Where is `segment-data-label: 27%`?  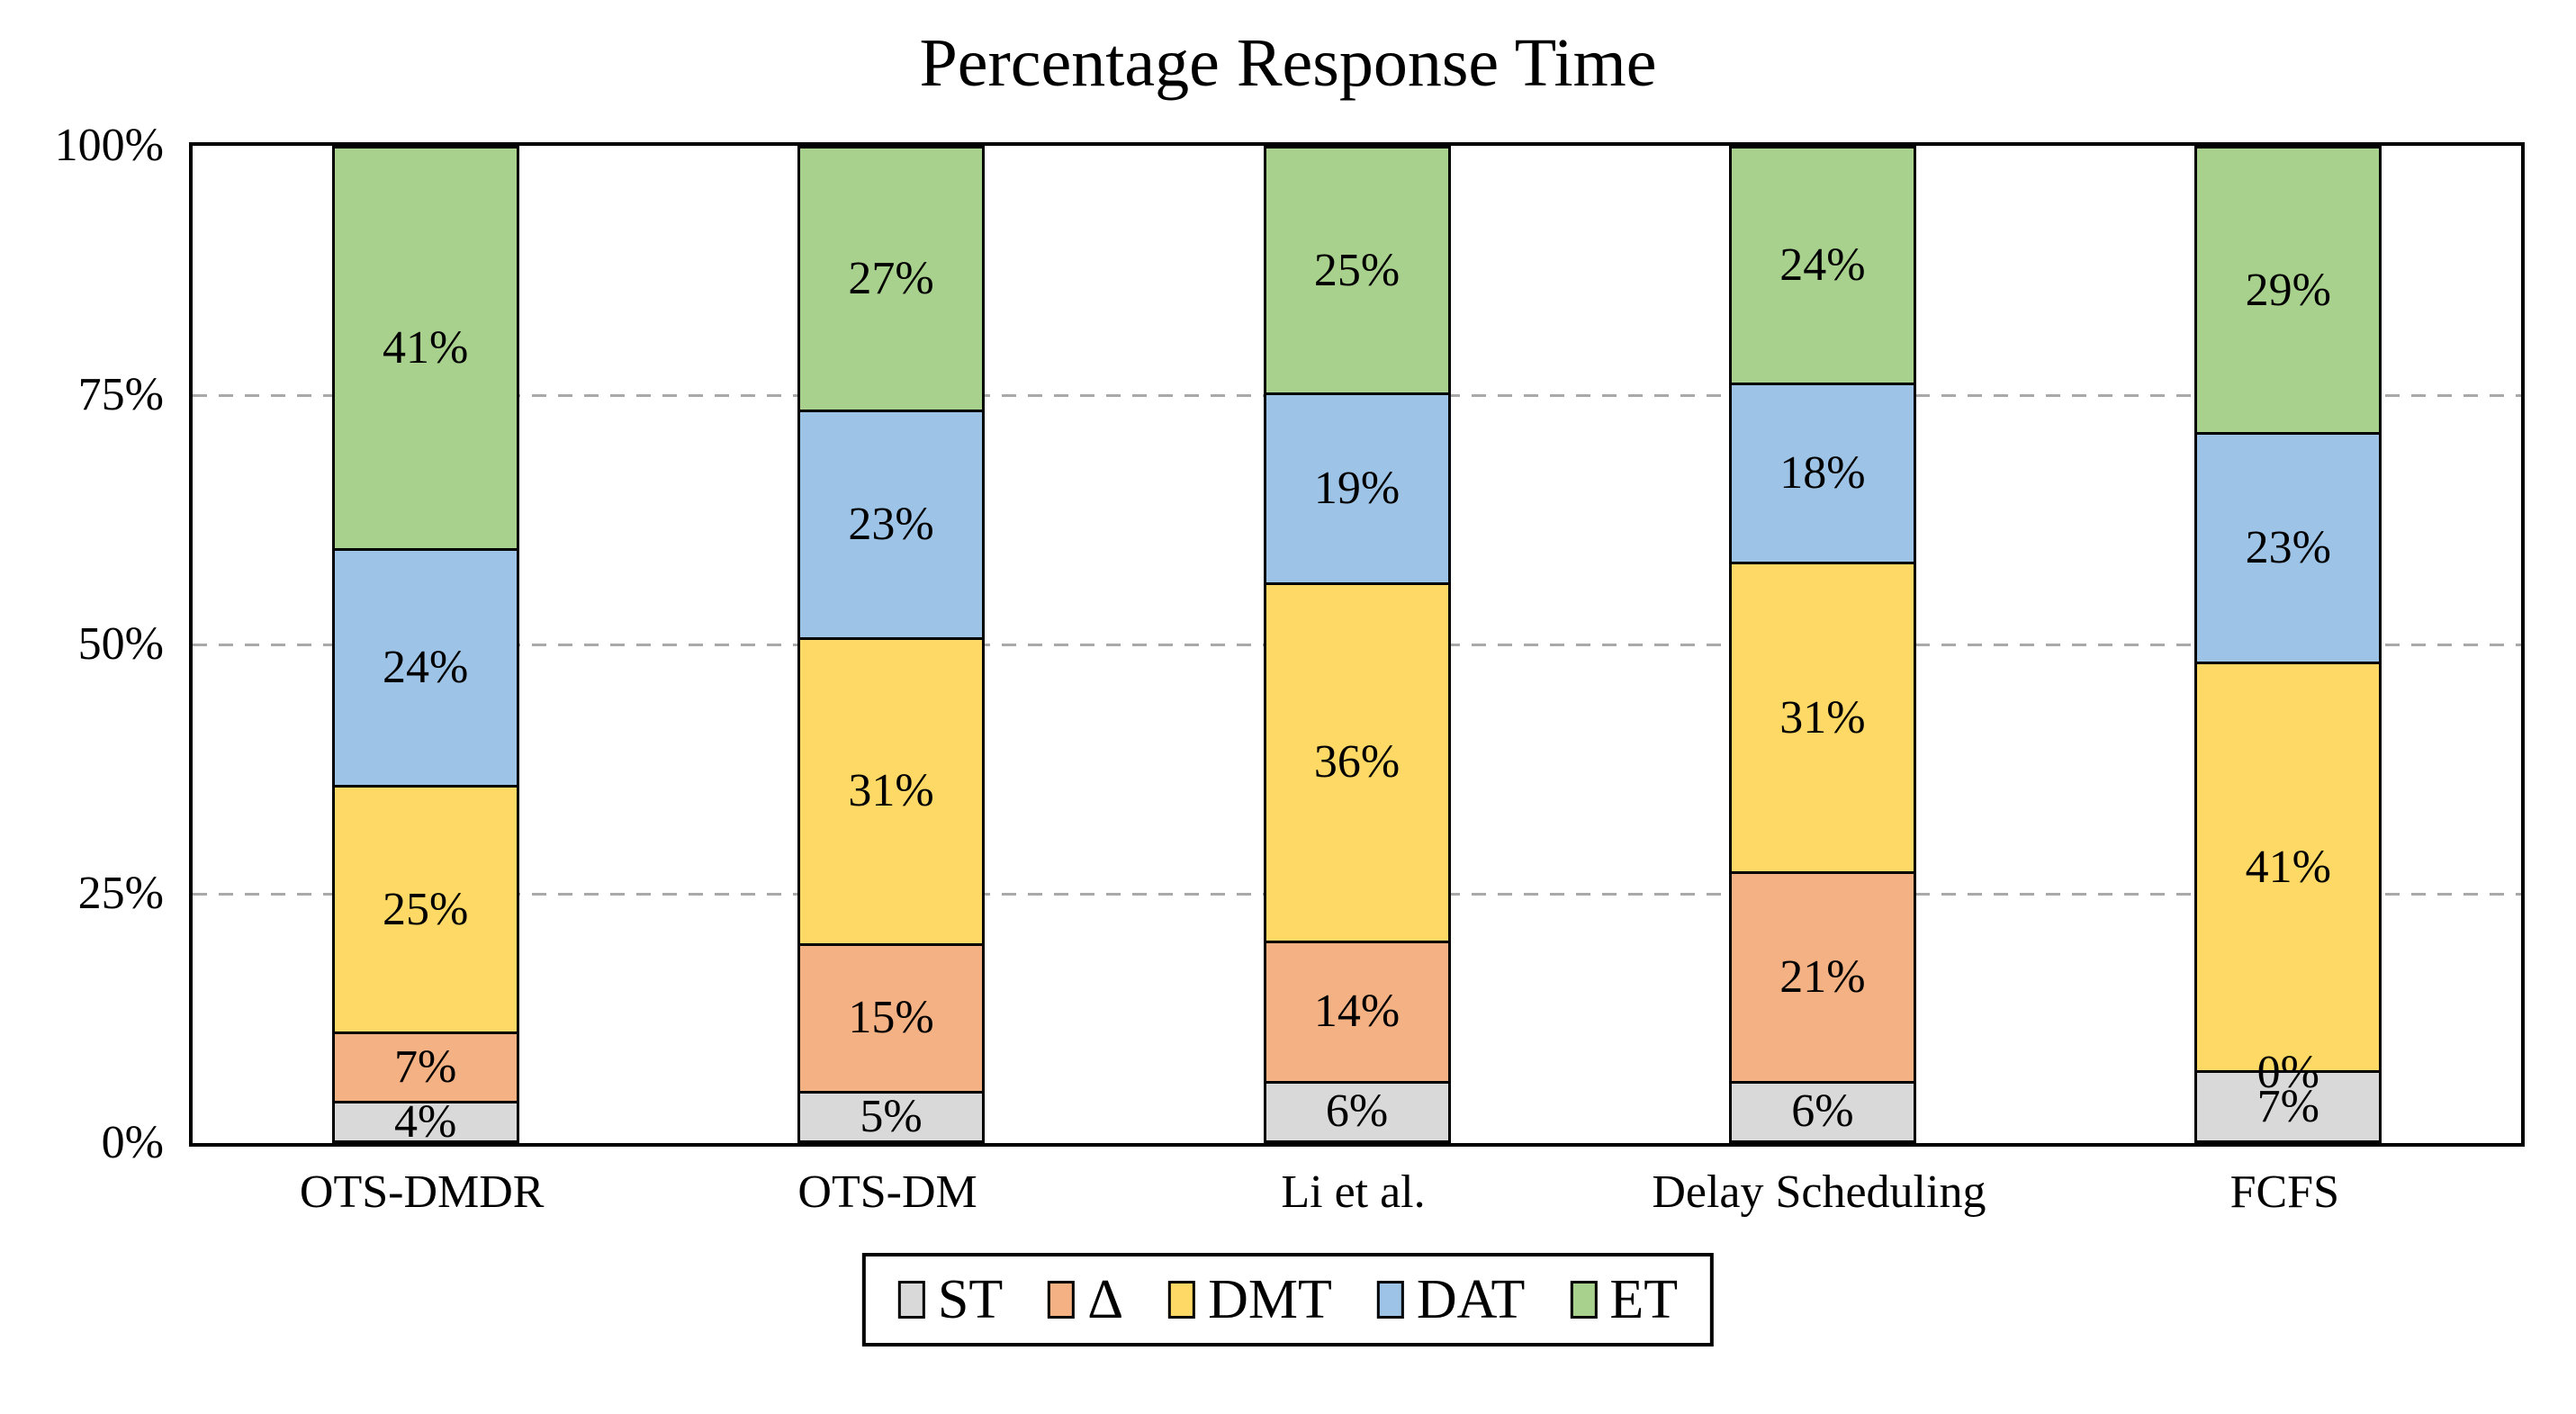
segment-data-label: 27% is located at coordinates (891, 279).